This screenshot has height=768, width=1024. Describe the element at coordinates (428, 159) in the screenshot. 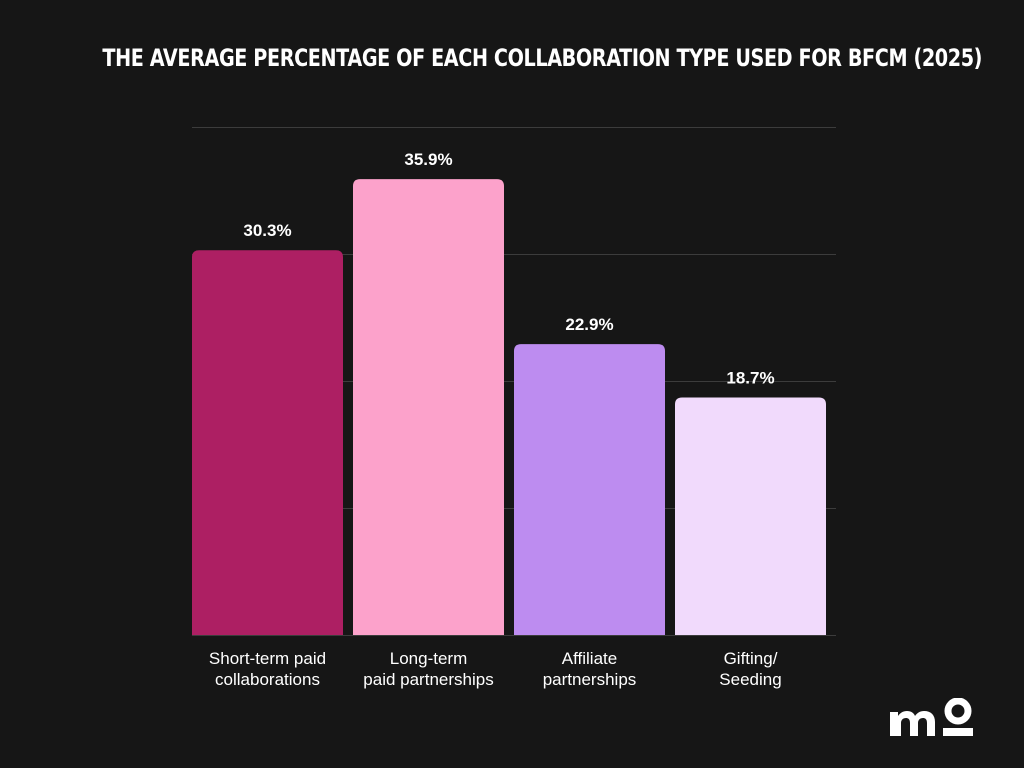

I see `bar-value-label: 35.9%` at that location.